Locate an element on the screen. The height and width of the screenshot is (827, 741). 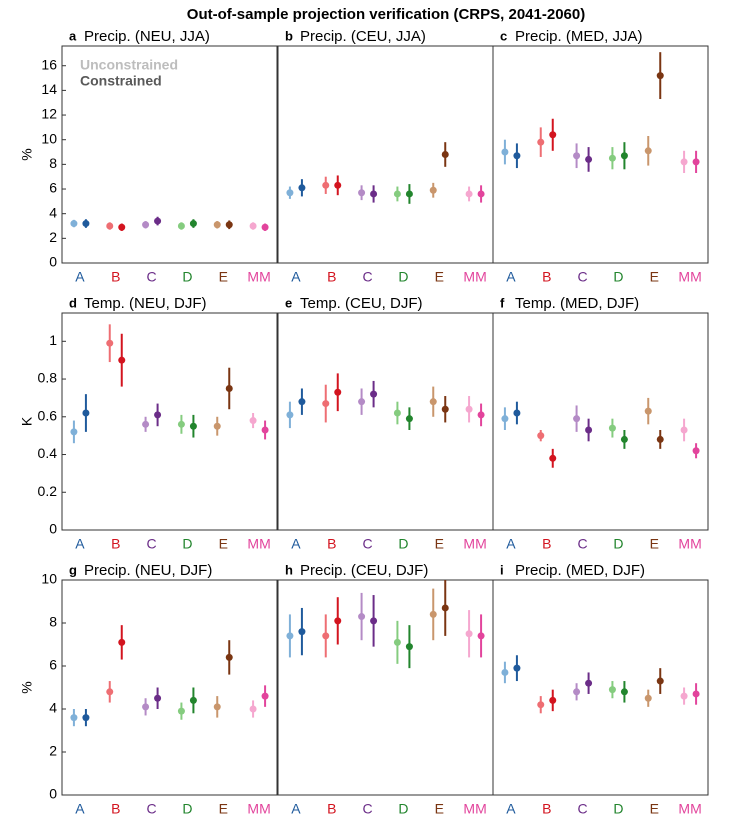
y-tick-label: 0.2 is located at coordinates (48, 491).